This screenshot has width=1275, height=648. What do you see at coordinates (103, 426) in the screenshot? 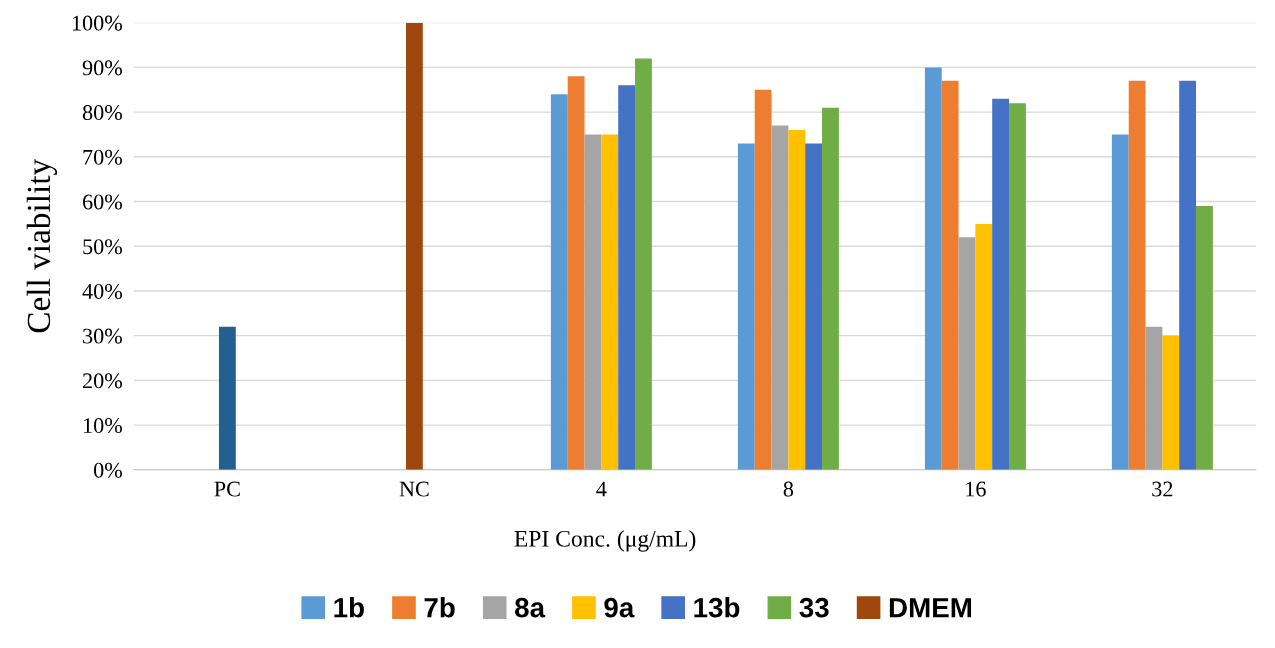
I see `y-tick-label: 10%` at bounding box center [103, 426].